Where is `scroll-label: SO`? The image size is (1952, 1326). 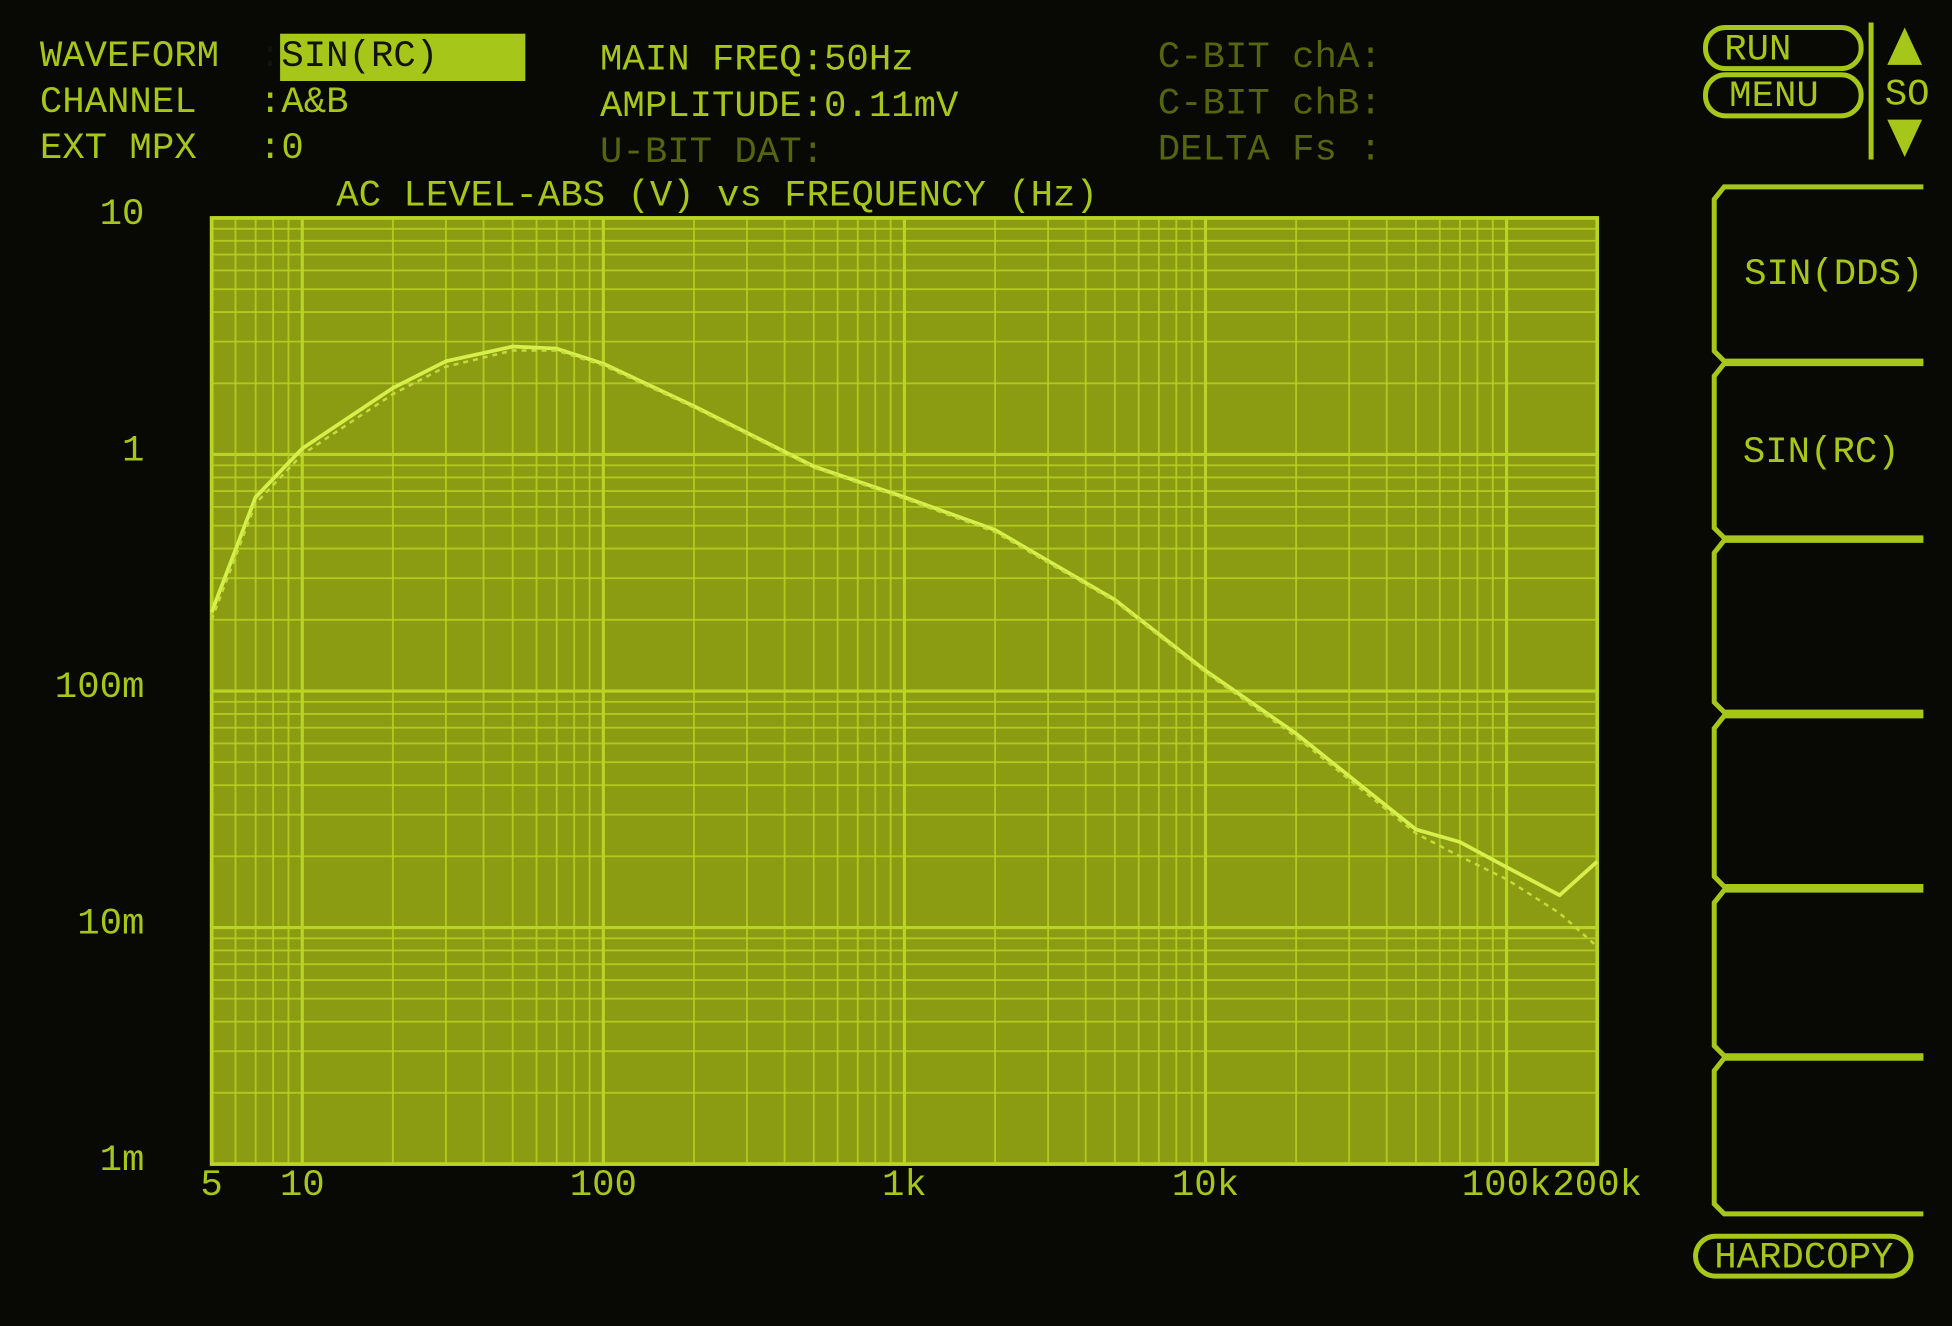
scroll-label: SO is located at coordinates (1907, 96).